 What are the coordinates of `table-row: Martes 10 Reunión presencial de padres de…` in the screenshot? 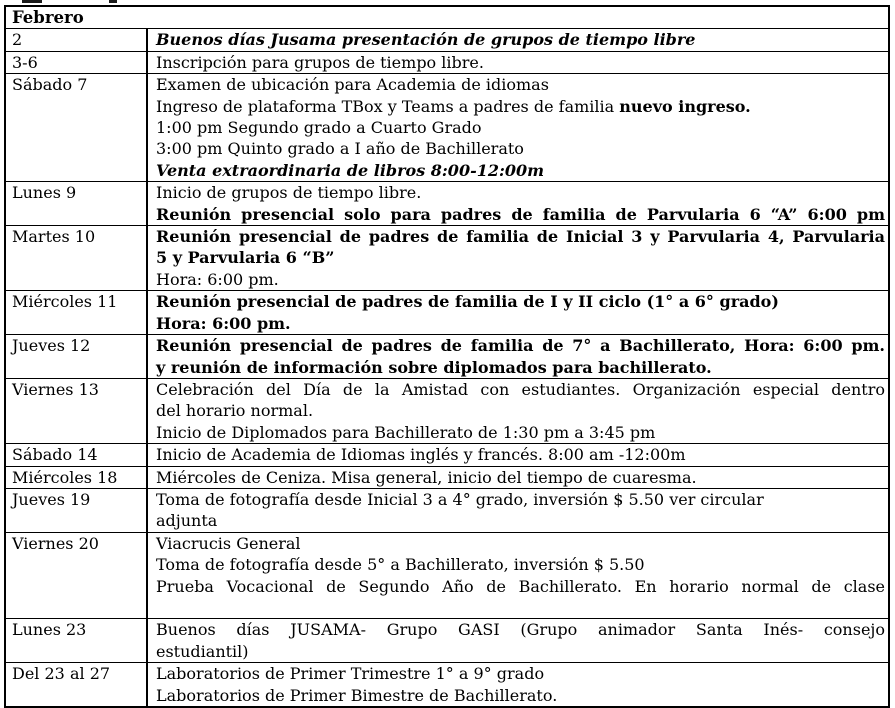 It's located at (447, 258).